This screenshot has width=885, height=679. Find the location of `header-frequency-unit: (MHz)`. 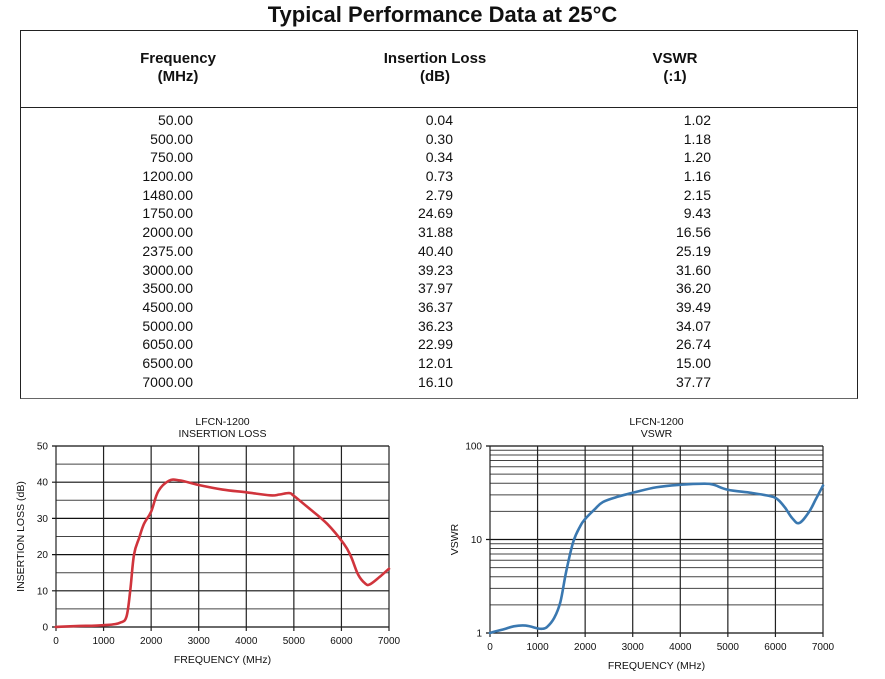

header-frequency-unit: (MHz) is located at coordinates (178, 76).